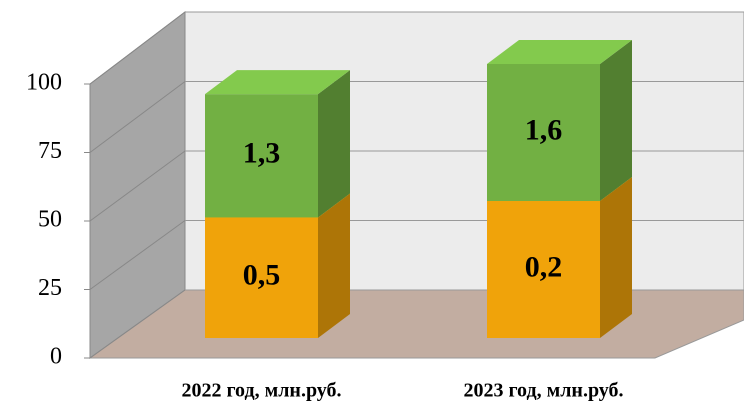  I want to click on data-label: 1,6, so click(544, 129).